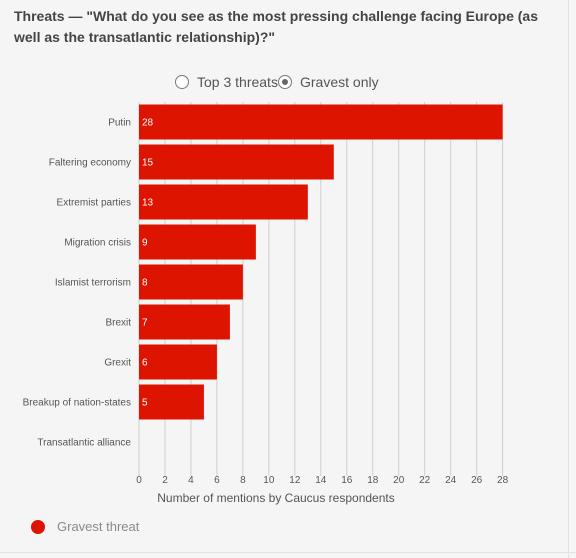  Describe the element at coordinates (399, 480) in the screenshot. I see `x-tick-label: 20` at that location.